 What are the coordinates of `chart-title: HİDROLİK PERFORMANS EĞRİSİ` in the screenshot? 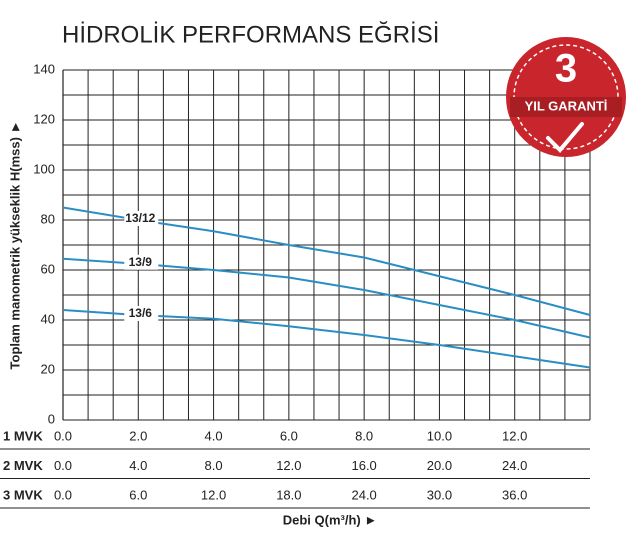 It's located at (250, 34).